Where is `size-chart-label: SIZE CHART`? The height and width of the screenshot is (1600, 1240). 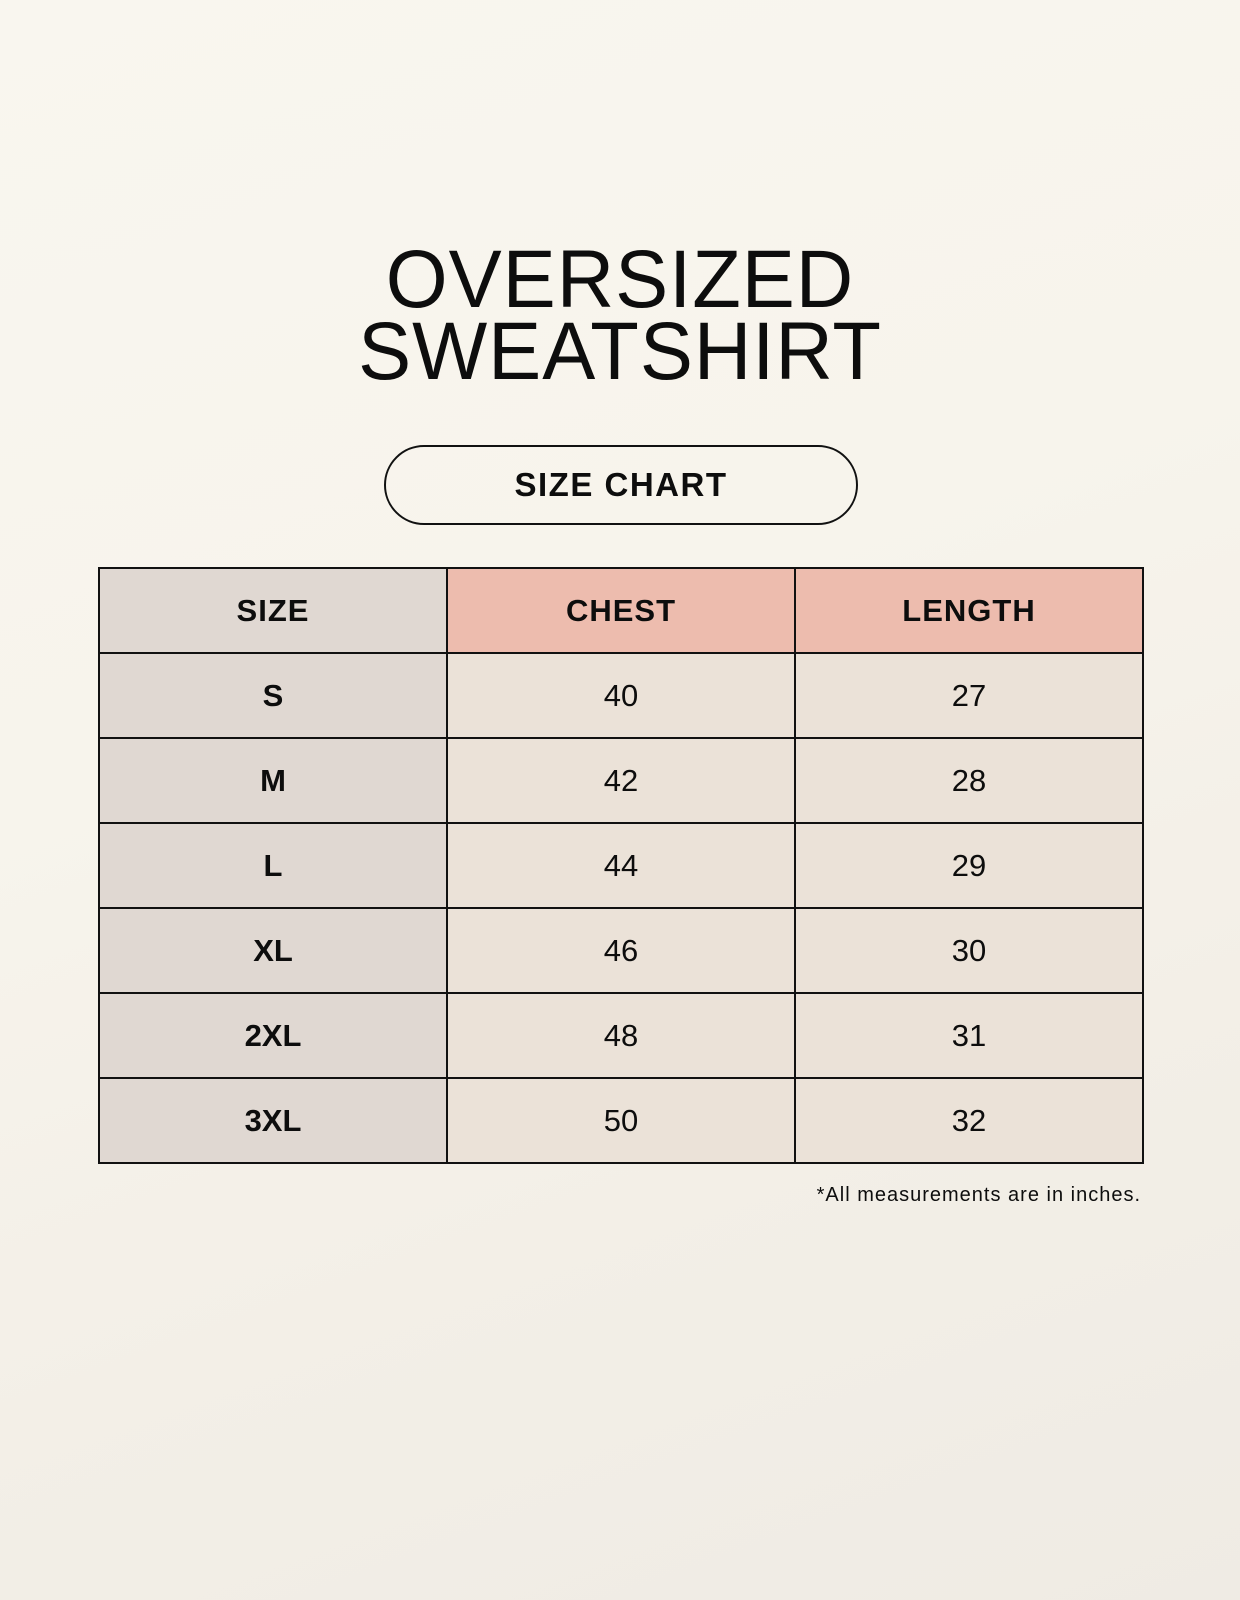
size-chart-label: SIZE CHART is located at coordinates (621, 485).